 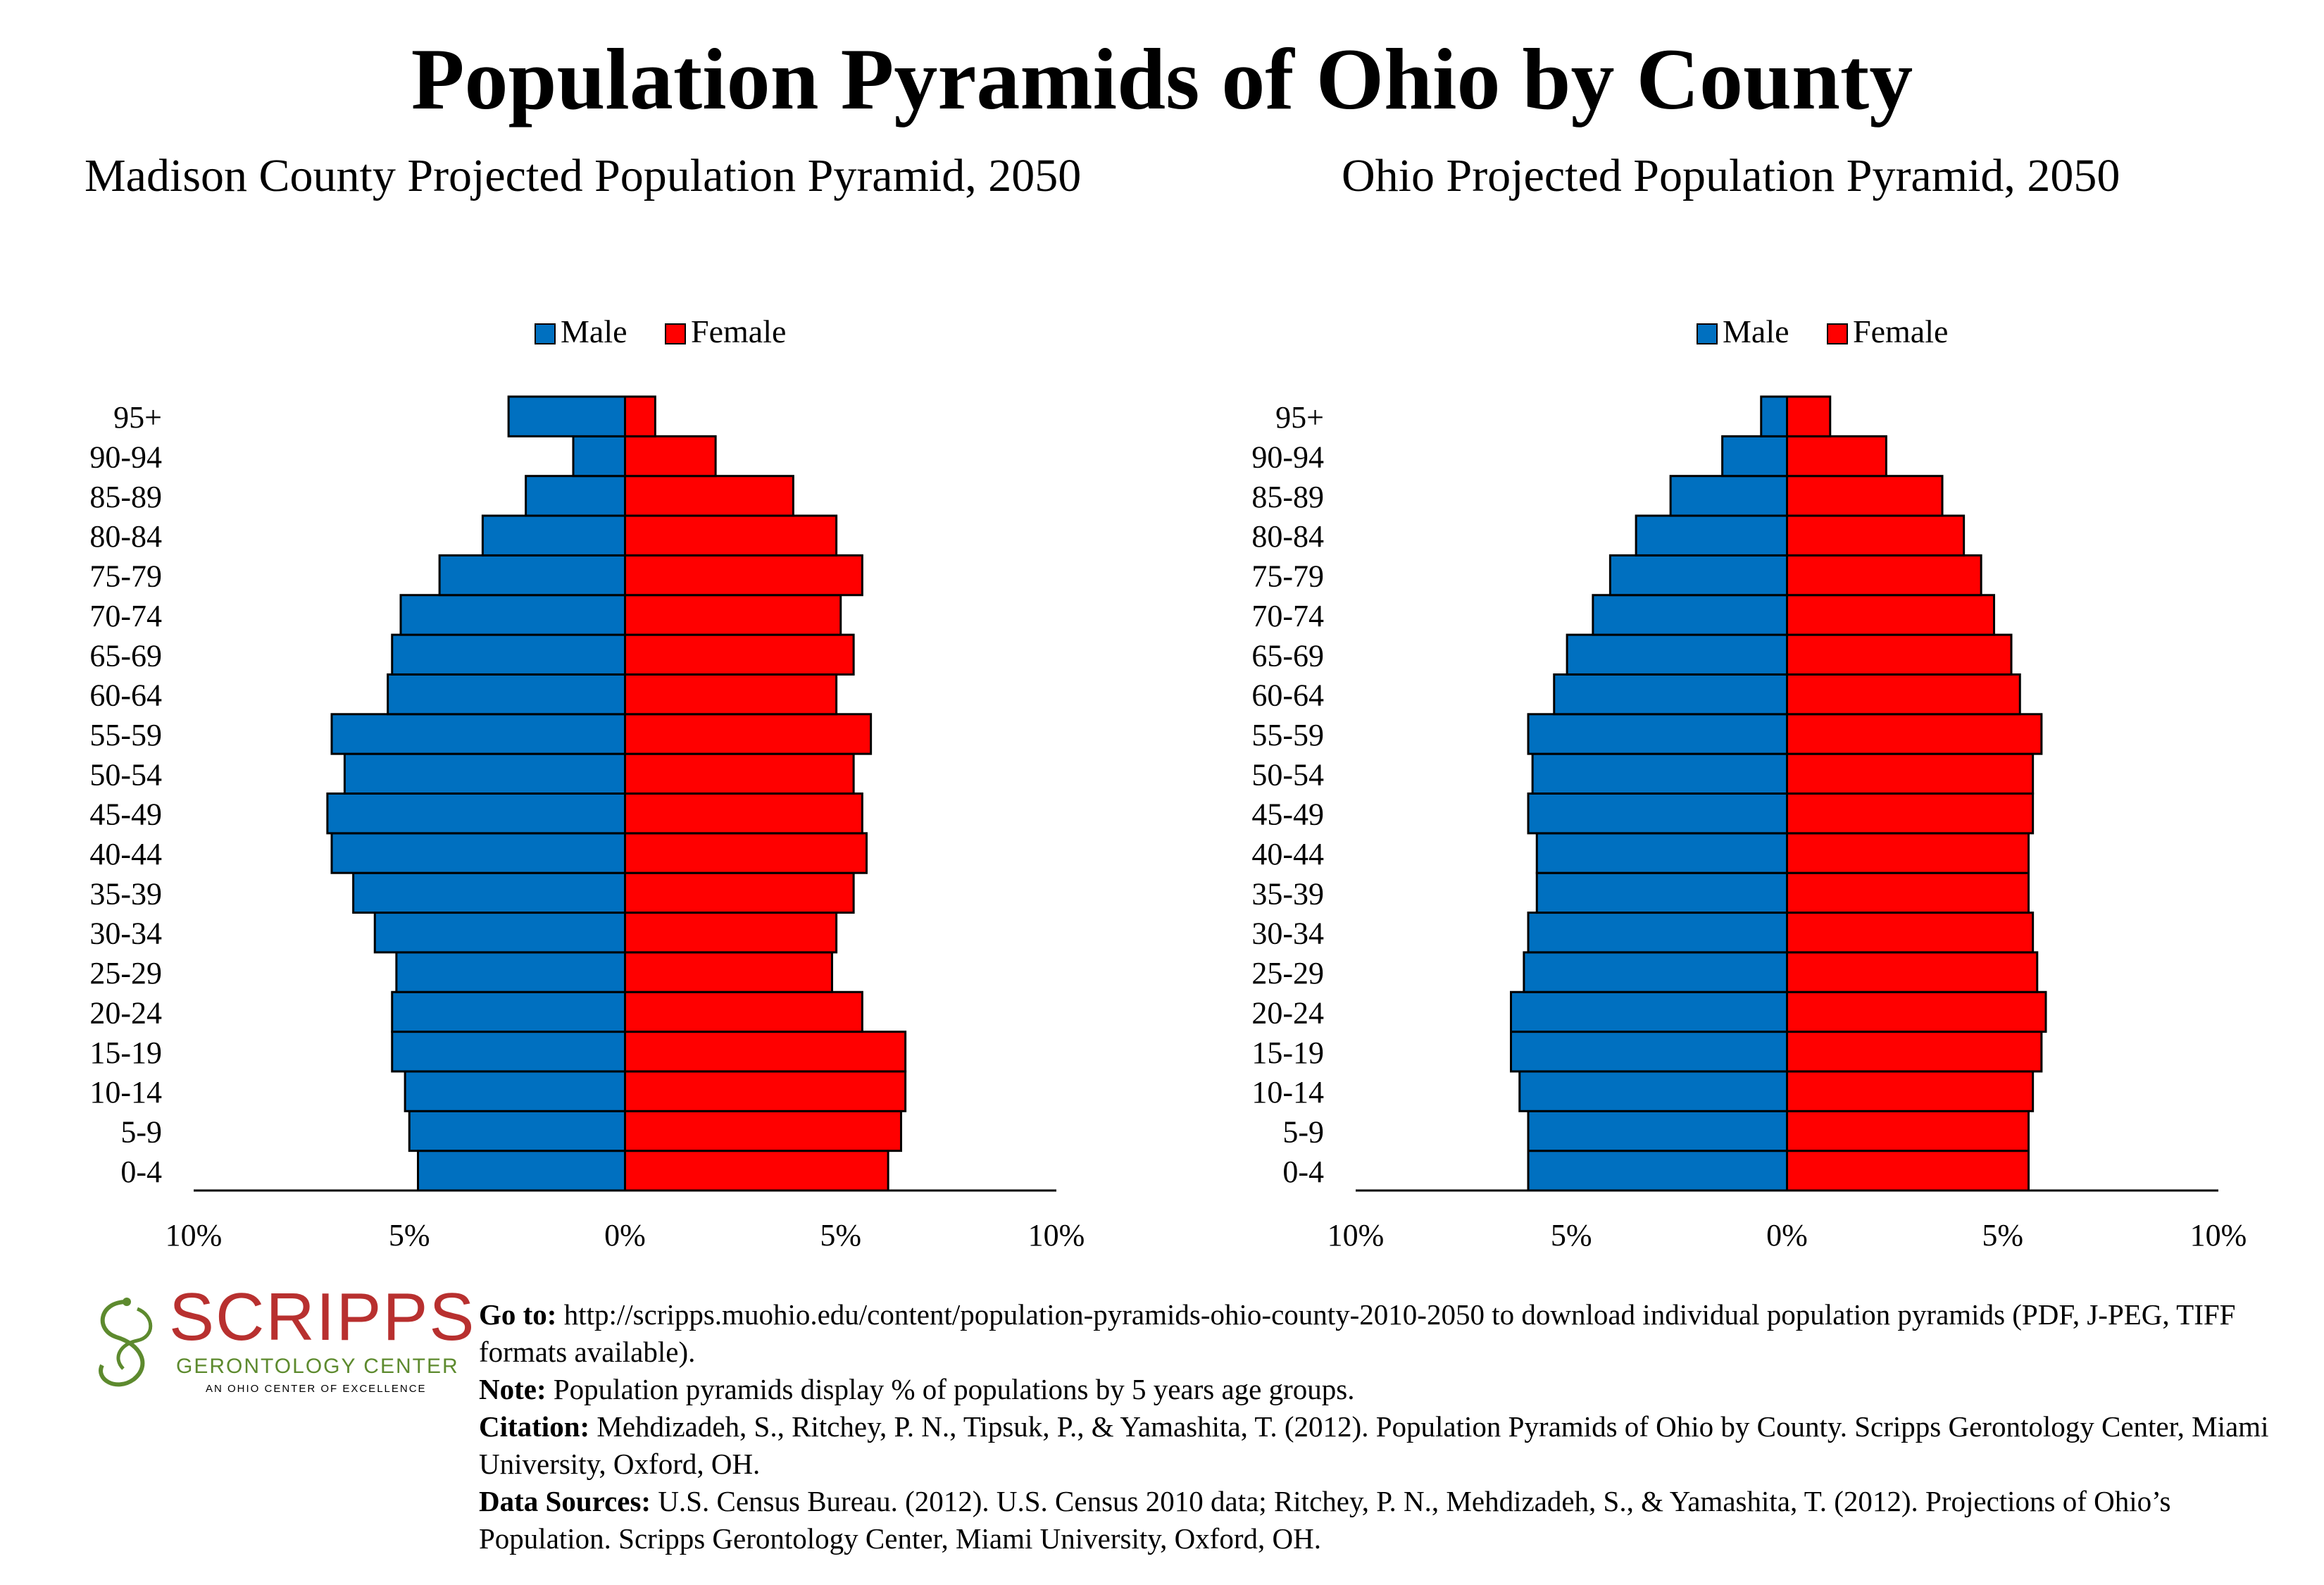 I want to click on age-label-45-49: 45-49, so click(x=1287, y=814).